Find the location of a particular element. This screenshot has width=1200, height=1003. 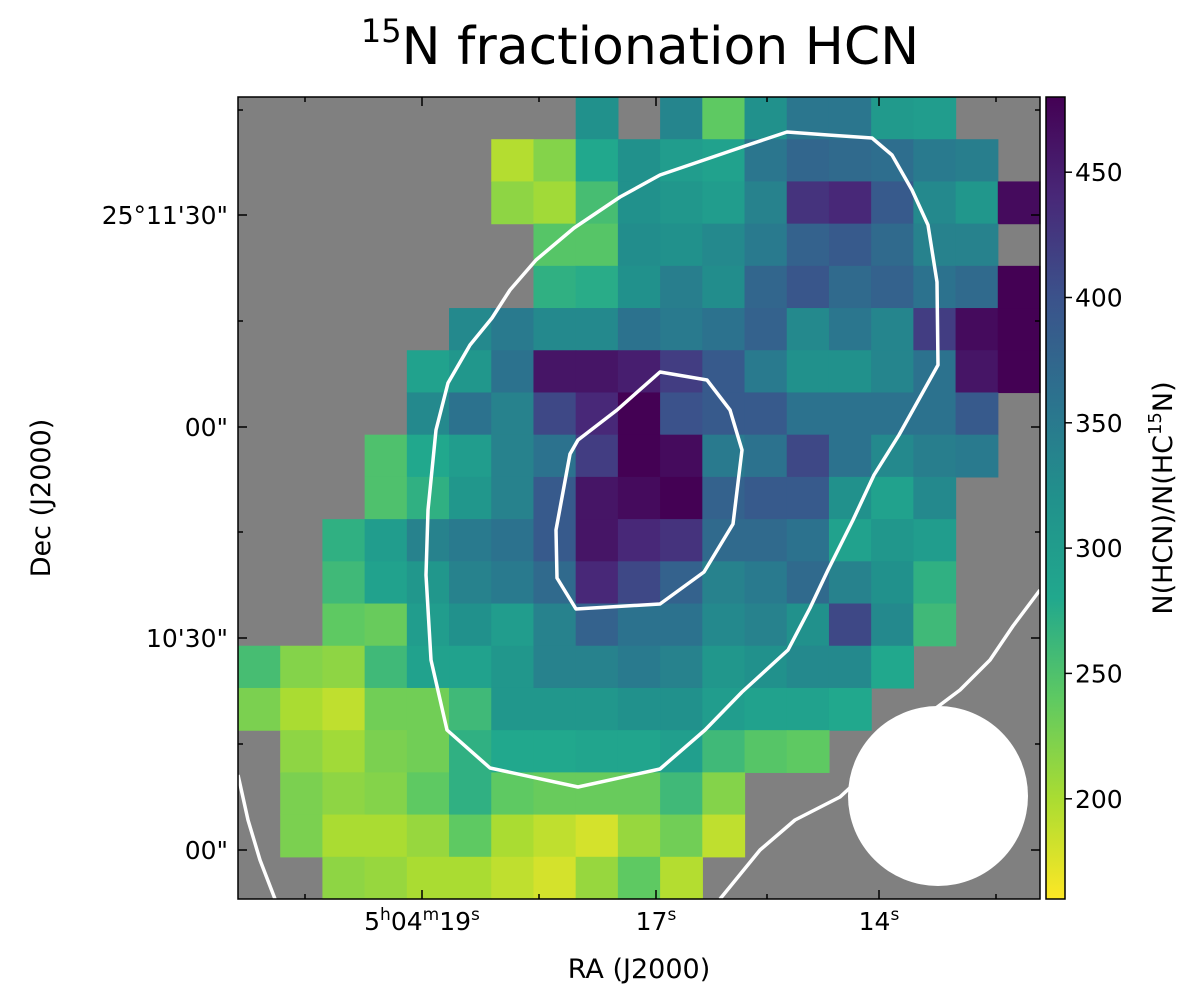

x-tick-text: 5 is located at coordinates (372, 921).